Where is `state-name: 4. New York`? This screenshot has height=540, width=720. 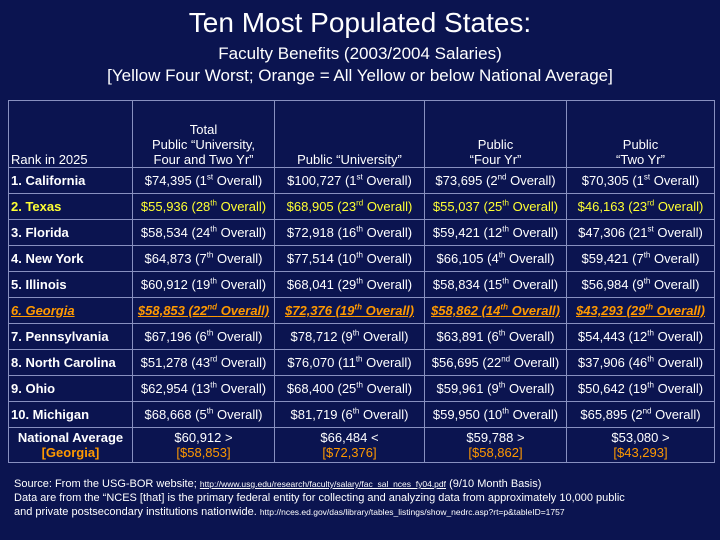 state-name: 4. New York is located at coordinates (70, 258).